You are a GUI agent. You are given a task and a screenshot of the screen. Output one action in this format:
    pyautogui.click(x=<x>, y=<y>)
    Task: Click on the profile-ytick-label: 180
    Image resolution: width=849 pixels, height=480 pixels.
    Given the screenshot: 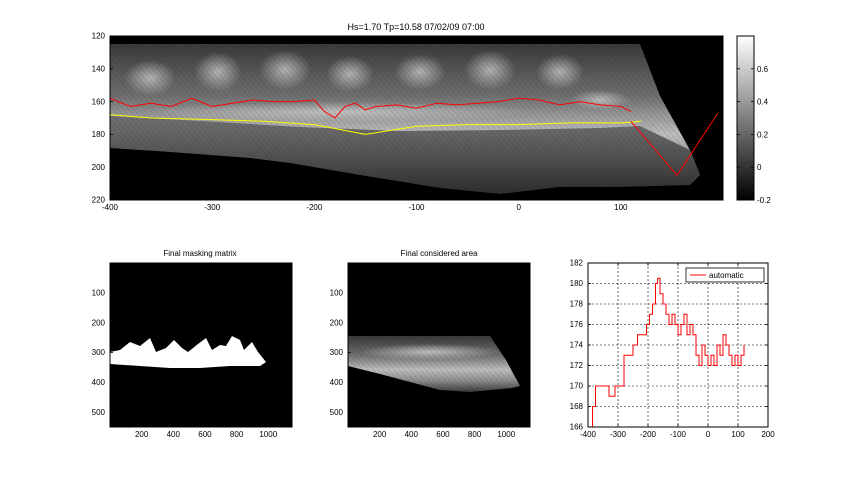 What is the action you would take?
    pyautogui.click(x=577, y=283)
    